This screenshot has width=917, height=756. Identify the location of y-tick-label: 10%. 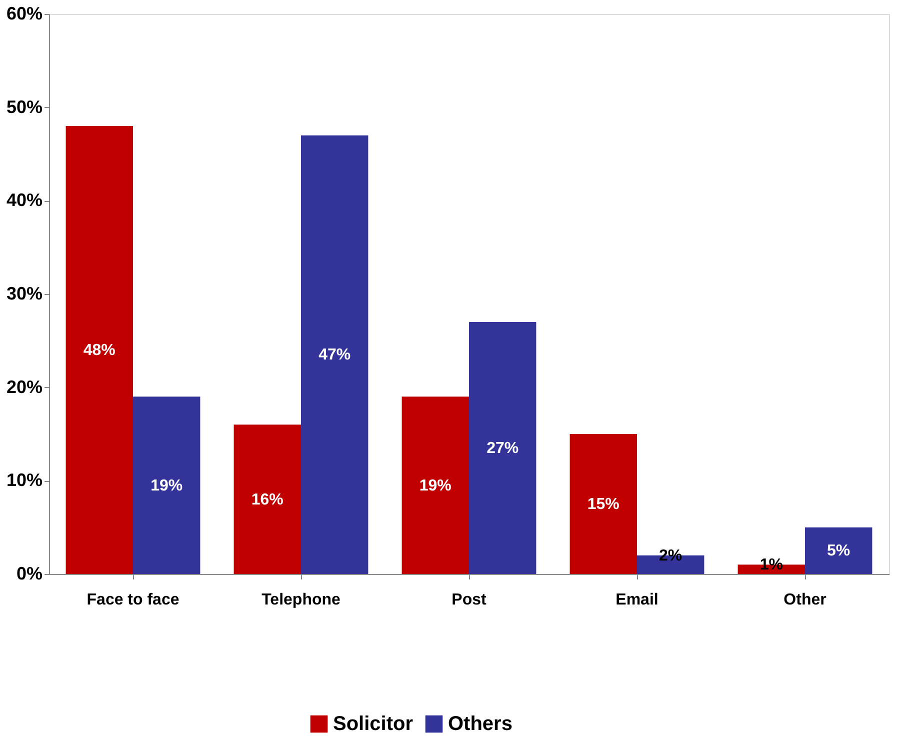
(24, 480).